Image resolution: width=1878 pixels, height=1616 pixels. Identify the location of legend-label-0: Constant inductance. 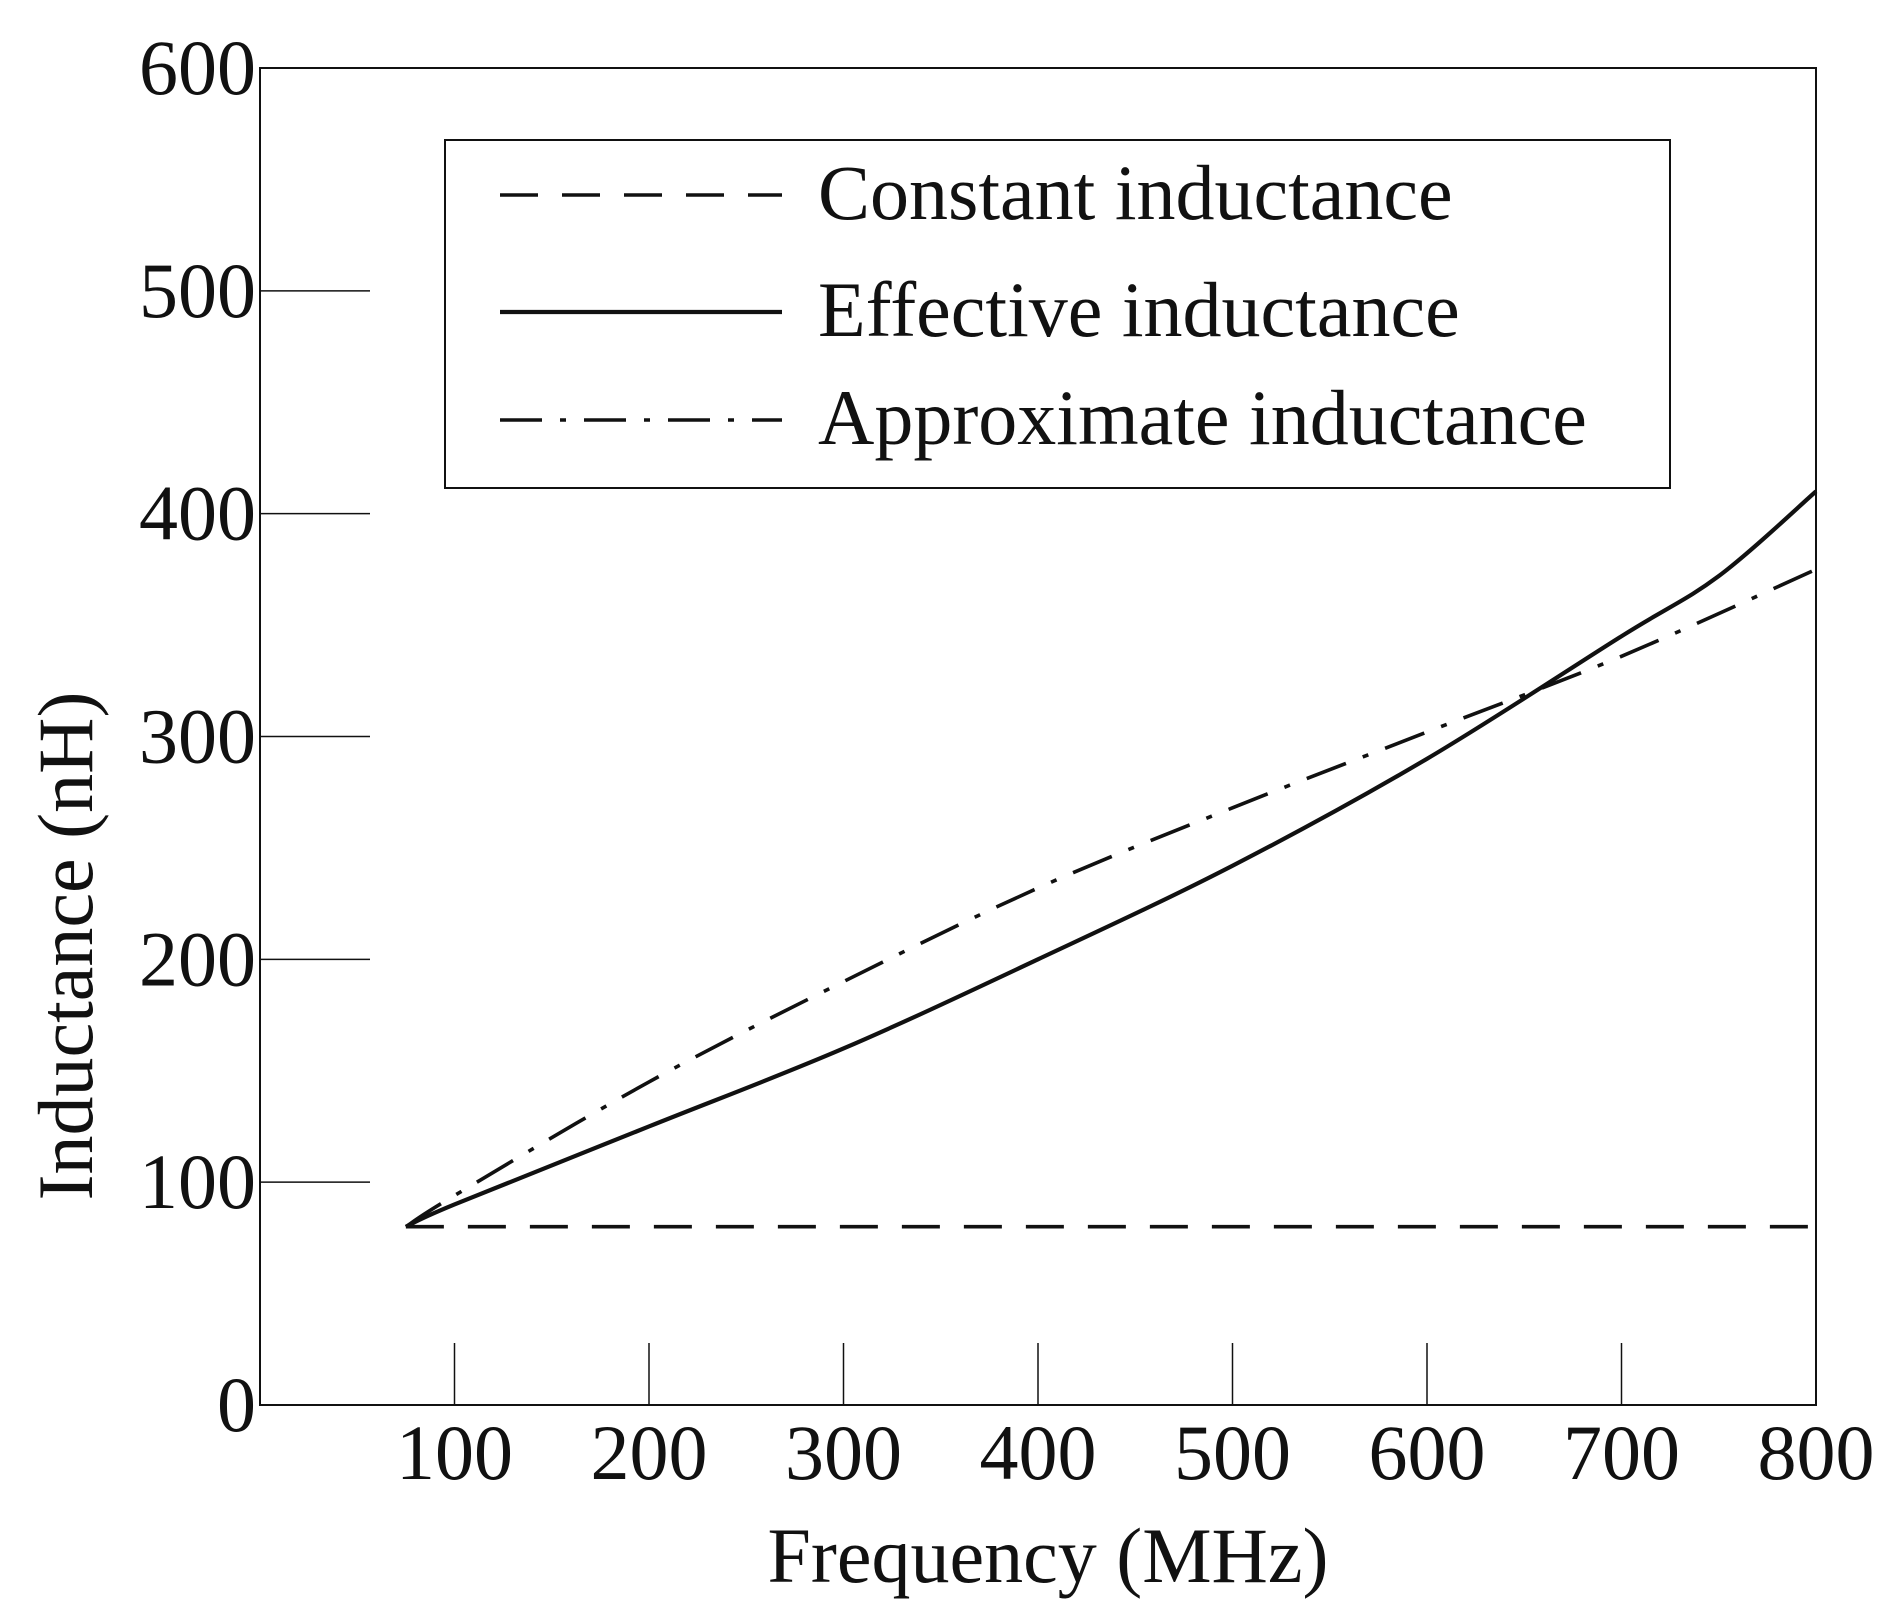
(1135, 192).